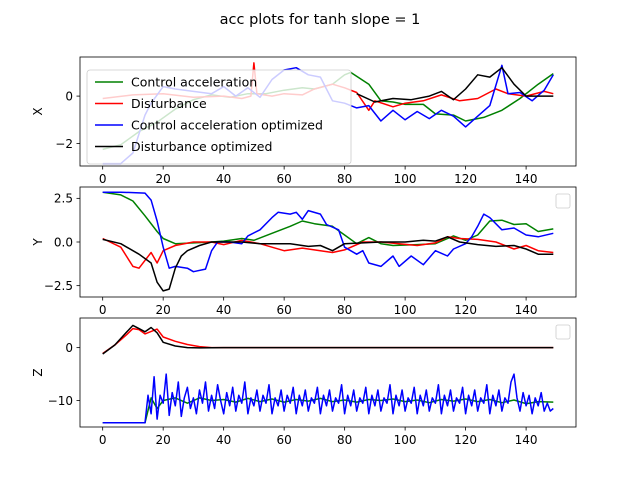  Describe the element at coordinates (194, 82) in the screenshot. I see `legend-entry: Control acceleration` at that location.